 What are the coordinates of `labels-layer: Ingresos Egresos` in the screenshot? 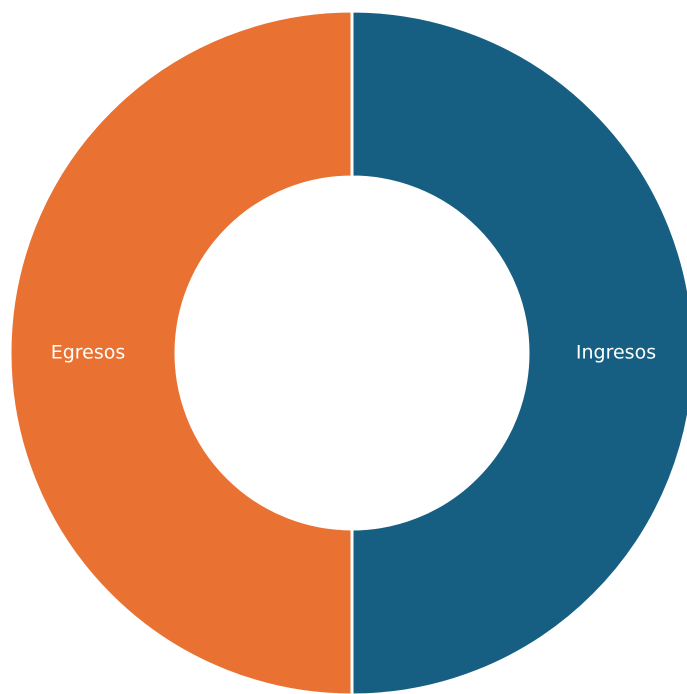 It's located at (353, 353).